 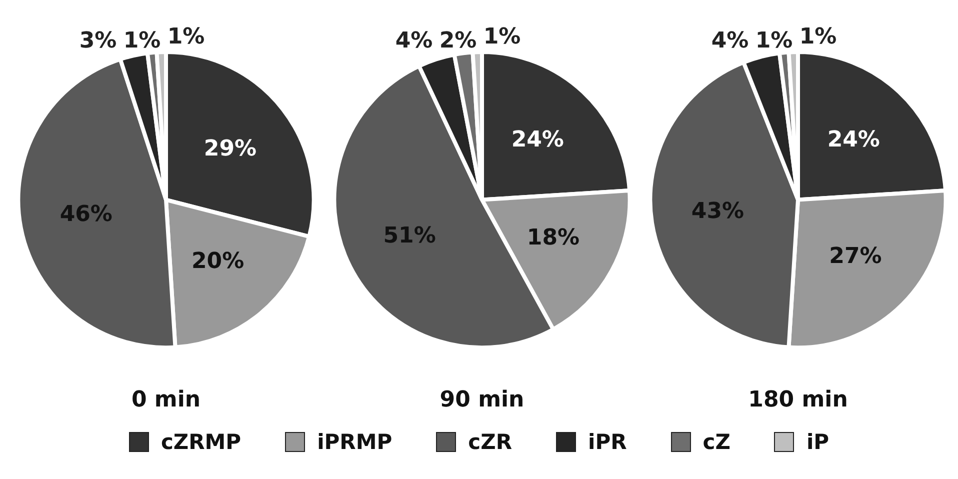 What do you see at coordinates (818, 442) in the screenshot?
I see `legend-label: iP` at bounding box center [818, 442].